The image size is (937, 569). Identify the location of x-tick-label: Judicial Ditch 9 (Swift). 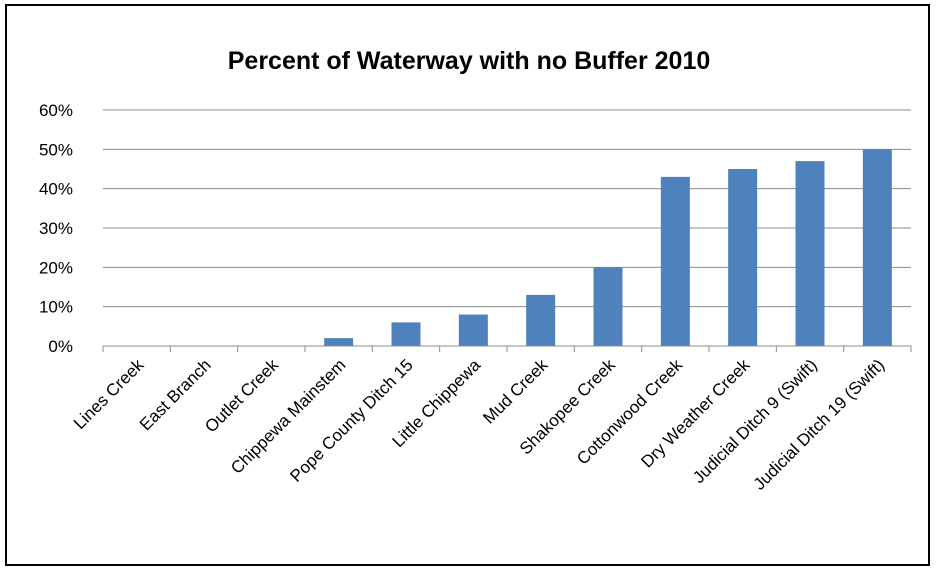
(755, 421).